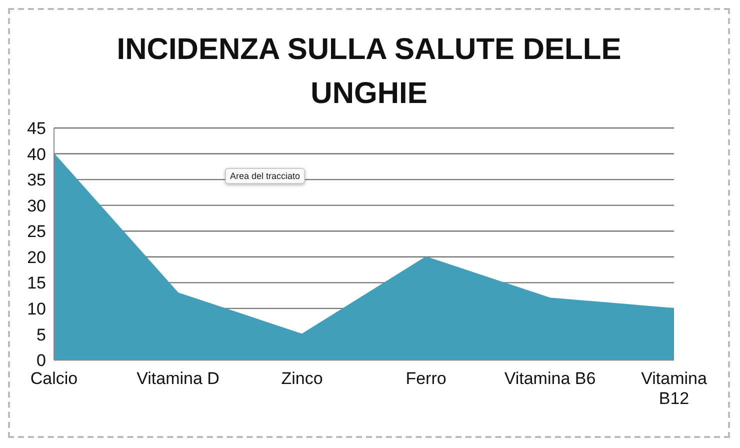 The image size is (740, 448). Describe the element at coordinates (674, 388) in the screenshot. I see `x-tick-label: Vitamina B12` at that location.